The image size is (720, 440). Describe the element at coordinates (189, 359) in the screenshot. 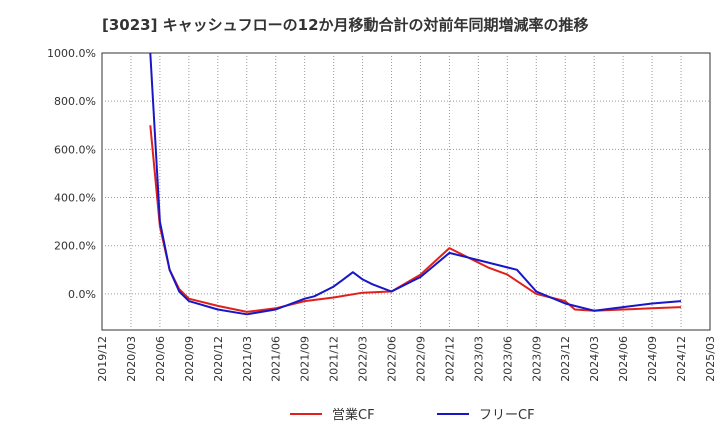

I see `x-tick-label: 2020/09` at that location.